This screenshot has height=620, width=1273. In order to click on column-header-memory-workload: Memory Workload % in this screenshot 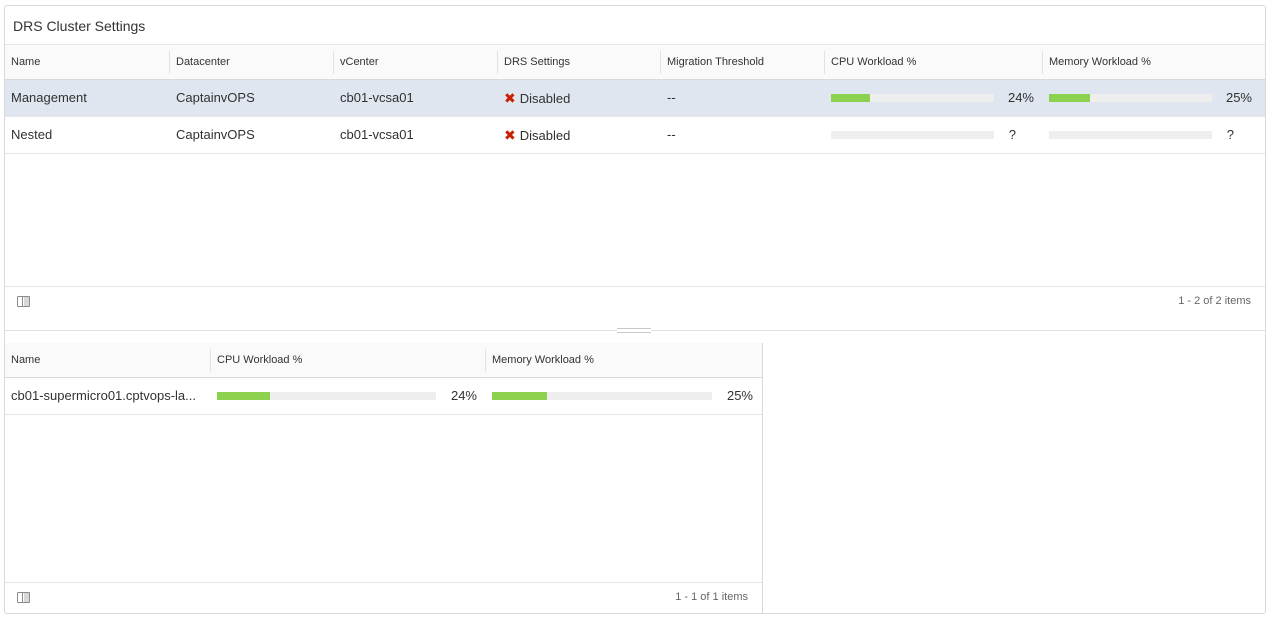, I will do `click(1100, 62)`.